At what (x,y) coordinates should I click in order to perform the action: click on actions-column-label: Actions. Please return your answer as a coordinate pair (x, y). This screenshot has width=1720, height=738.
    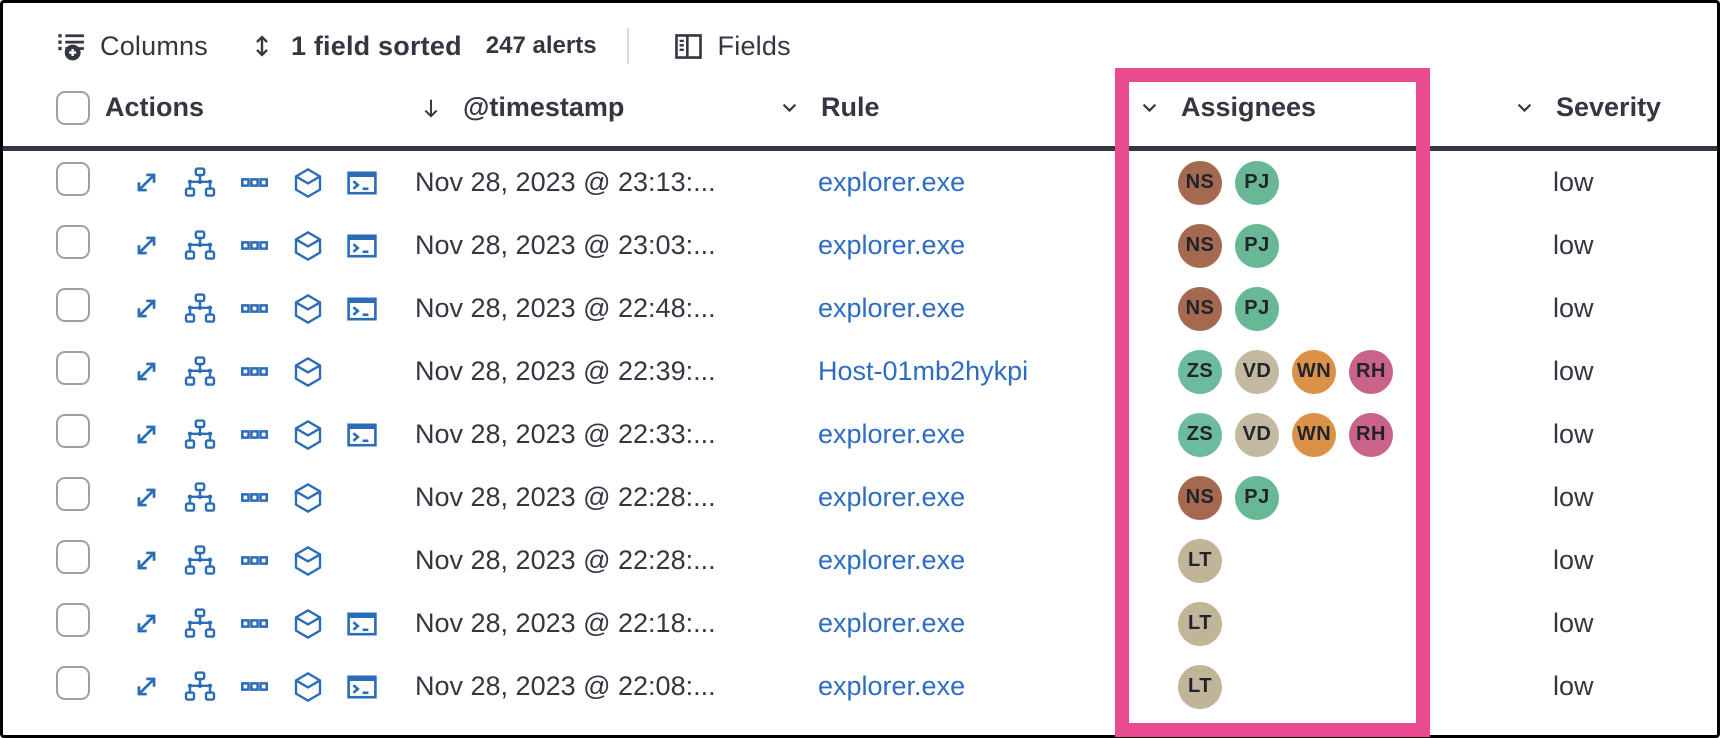
    Looking at the image, I should click on (155, 107).